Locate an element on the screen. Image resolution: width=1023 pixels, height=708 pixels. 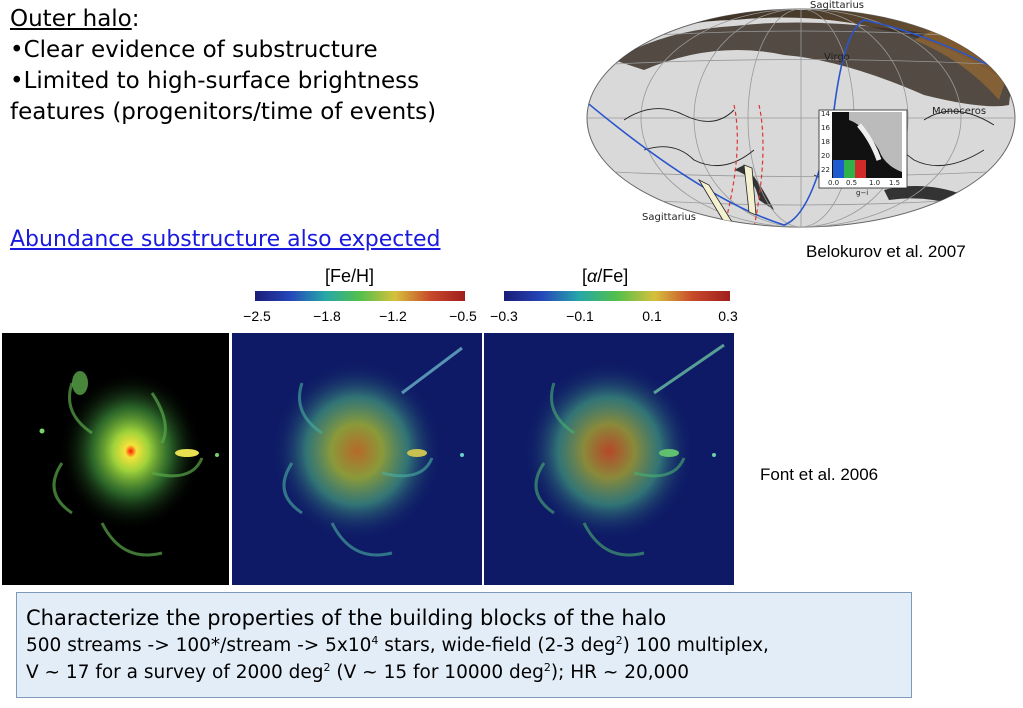
feh-tick: −2.5 is located at coordinates (257, 316).